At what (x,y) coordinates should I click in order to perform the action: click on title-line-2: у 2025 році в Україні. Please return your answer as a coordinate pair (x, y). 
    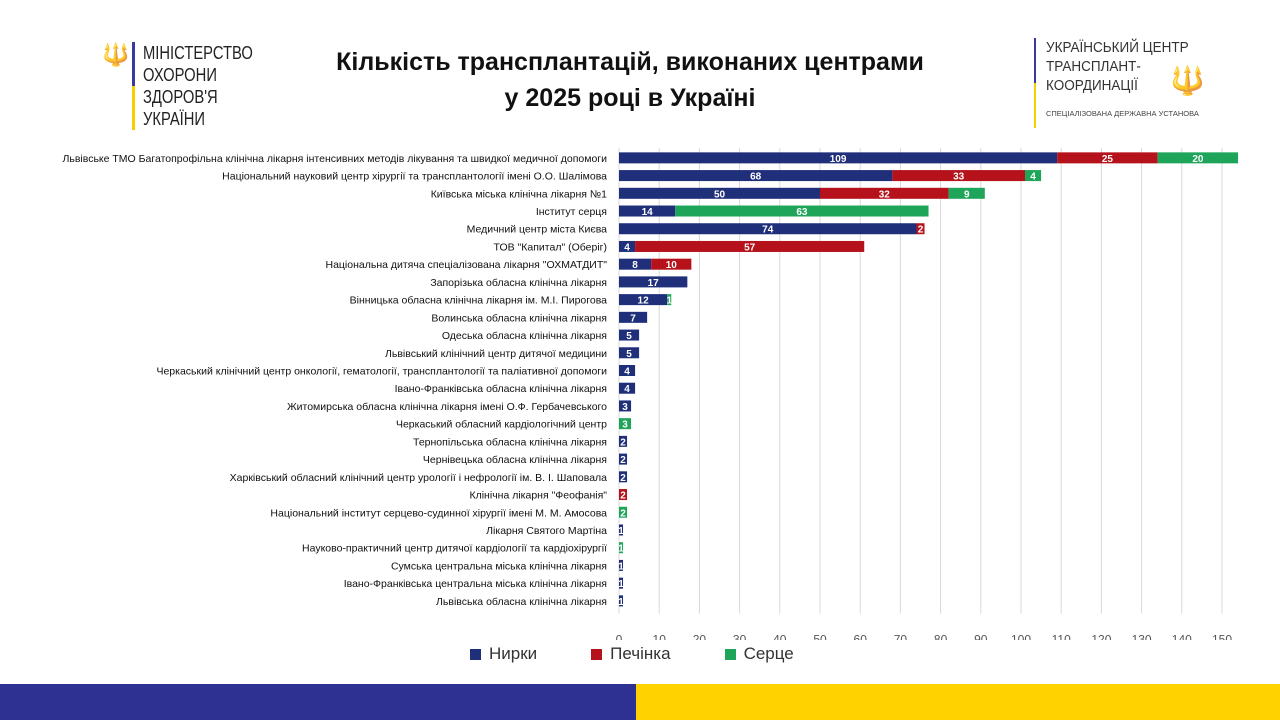
    Looking at the image, I should click on (630, 98).